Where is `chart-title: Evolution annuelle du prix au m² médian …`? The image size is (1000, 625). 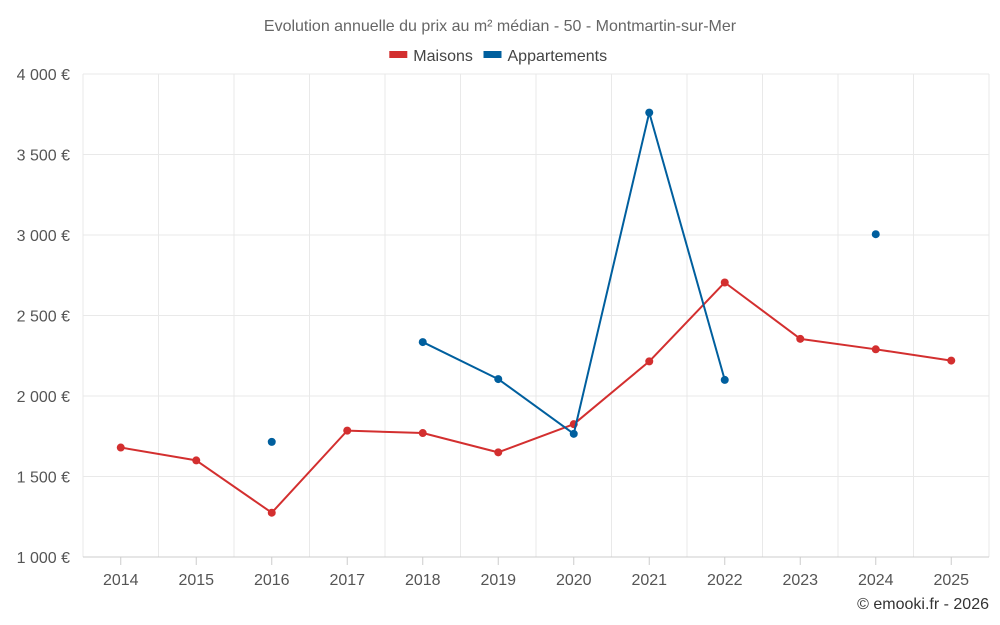 chart-title: Evolution annuelle du prix au m² médian … is located at coordinates (500, 26).